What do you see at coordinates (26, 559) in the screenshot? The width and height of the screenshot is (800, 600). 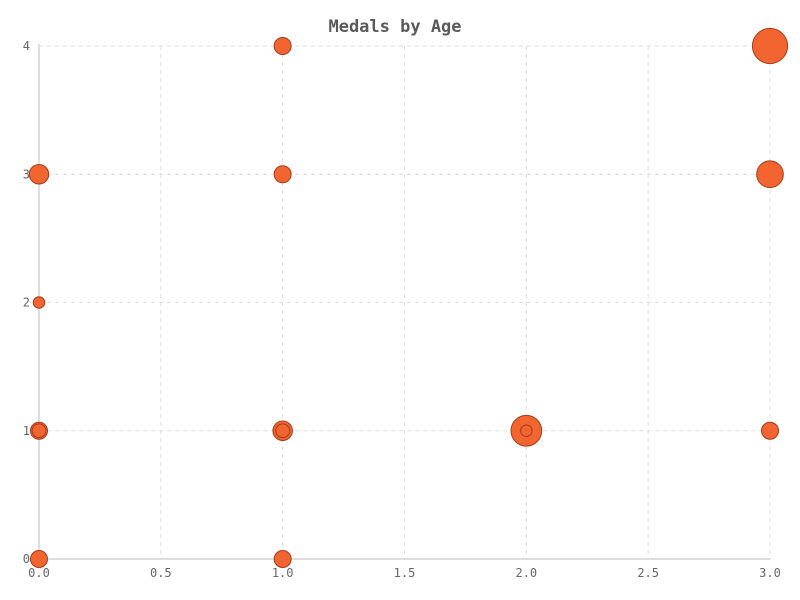 I see `y-tick-label: 0` at bounding box center [26, 559].